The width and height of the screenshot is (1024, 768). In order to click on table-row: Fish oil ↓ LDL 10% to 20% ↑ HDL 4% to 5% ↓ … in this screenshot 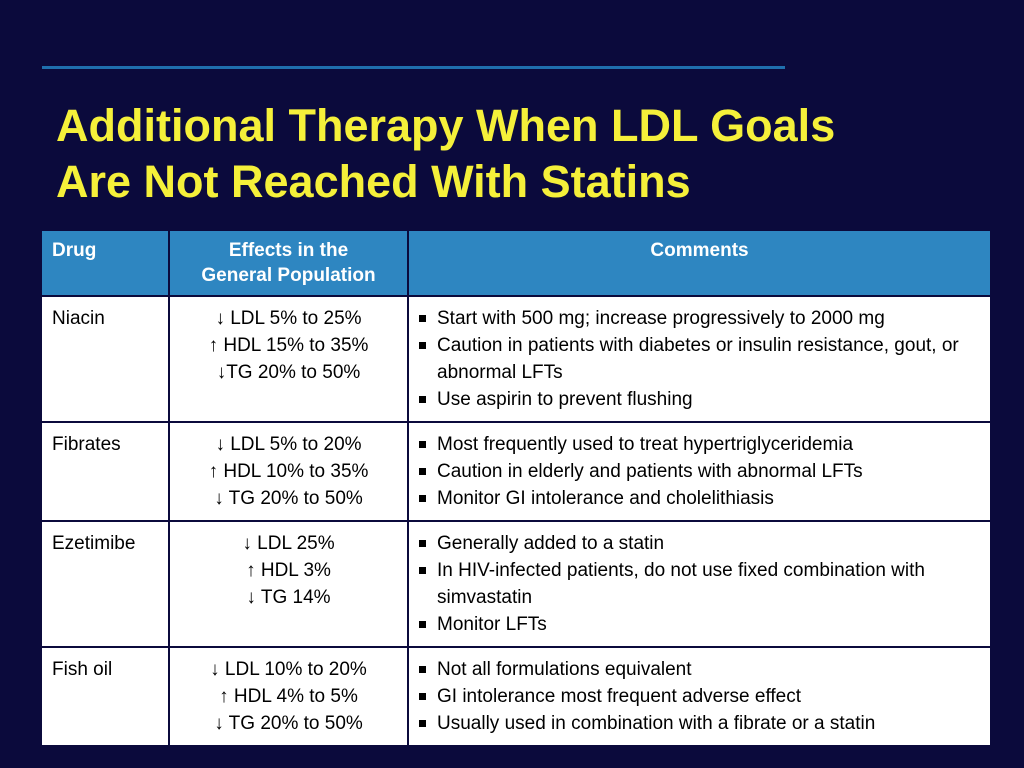, I will do `click(516, 696)`.